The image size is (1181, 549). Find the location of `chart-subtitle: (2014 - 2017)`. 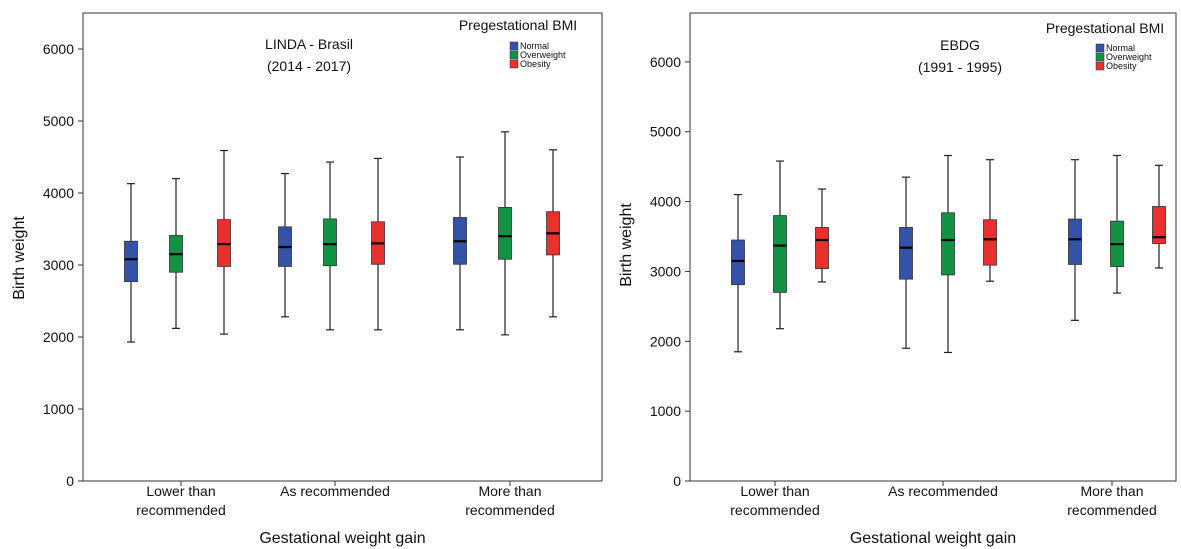

chart-subtitle: (2014 - 2017) is located at coordinates (309, 66).